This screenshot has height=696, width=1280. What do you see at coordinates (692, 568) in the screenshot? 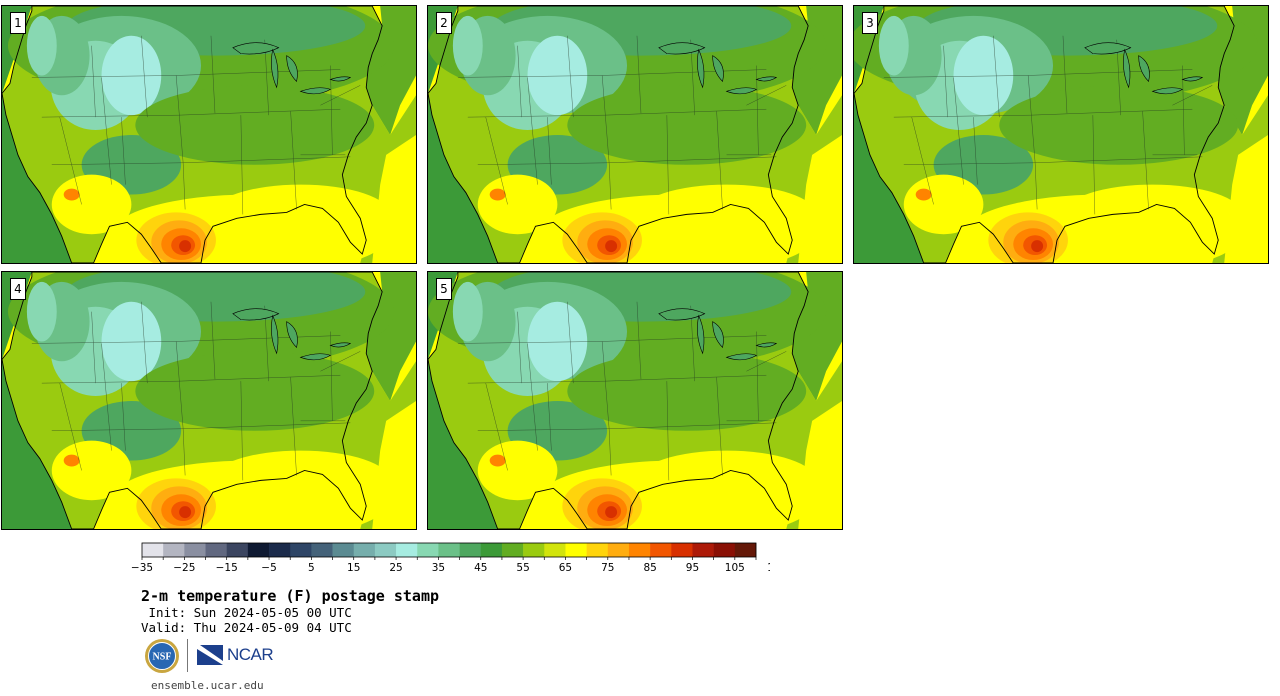
I see `colorbar-tick-label: 95` at bounding box center [692, 568].